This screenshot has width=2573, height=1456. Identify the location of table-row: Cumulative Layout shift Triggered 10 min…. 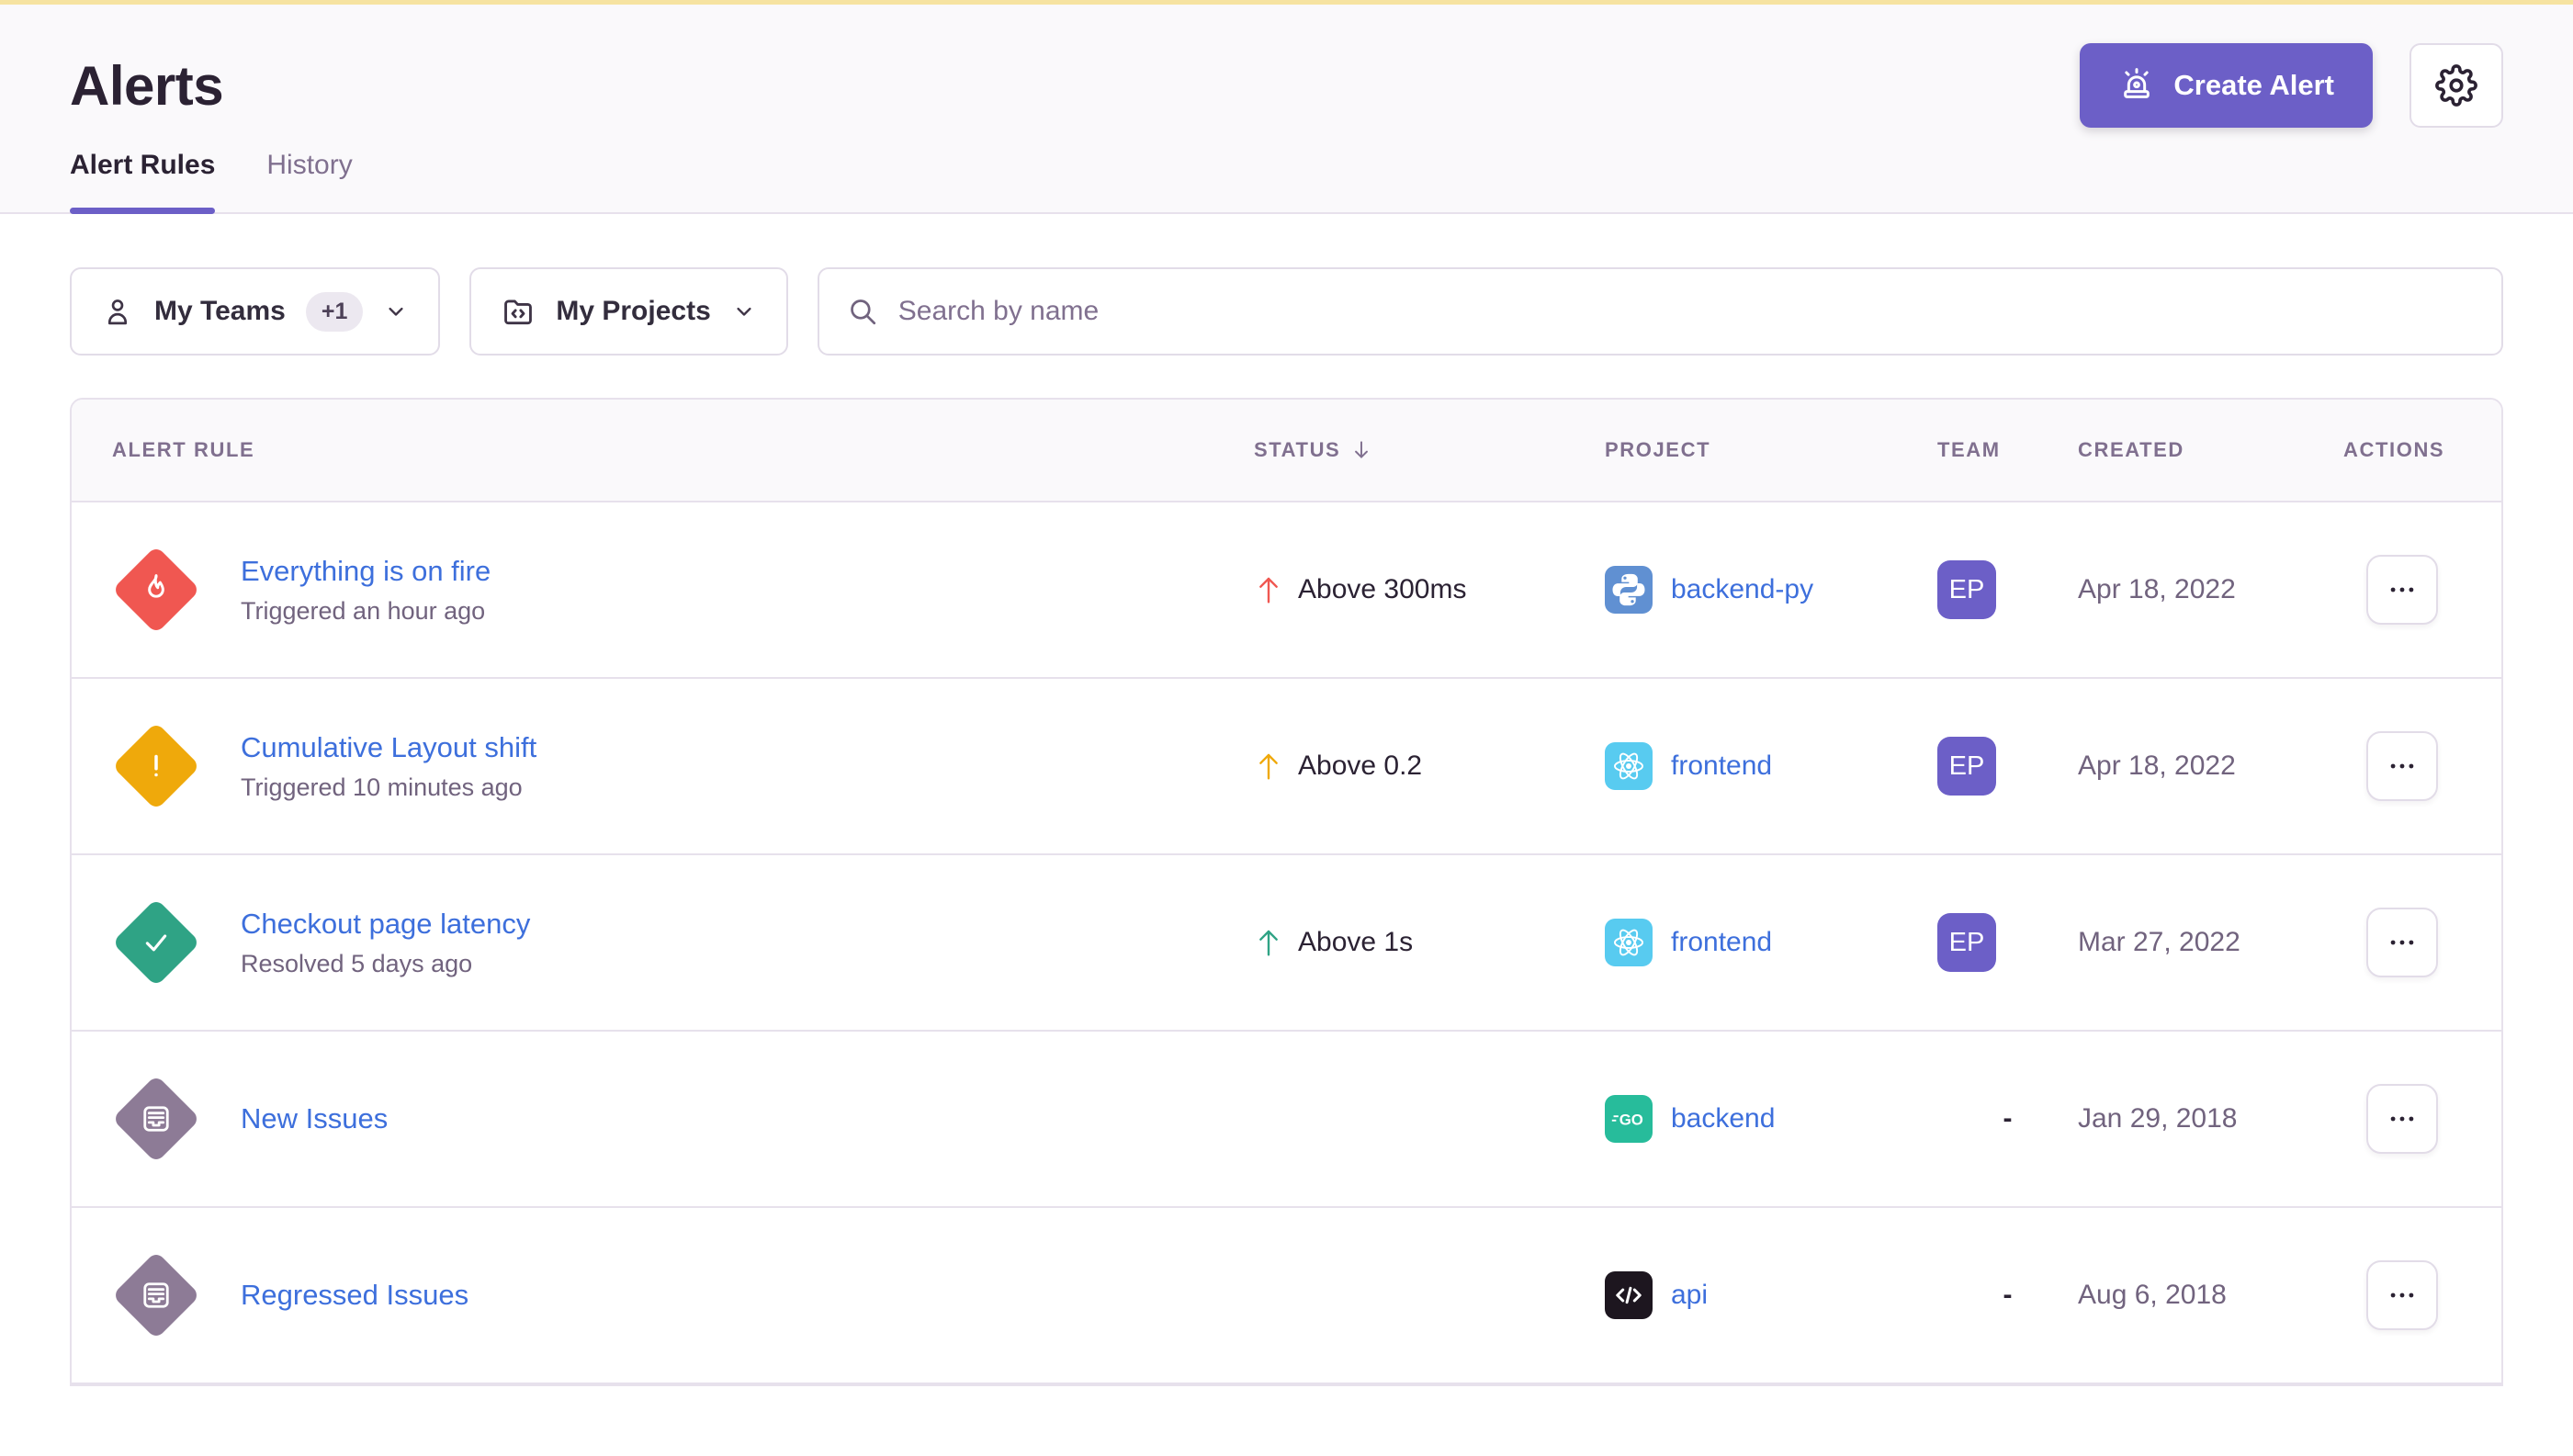
(1286, 767).